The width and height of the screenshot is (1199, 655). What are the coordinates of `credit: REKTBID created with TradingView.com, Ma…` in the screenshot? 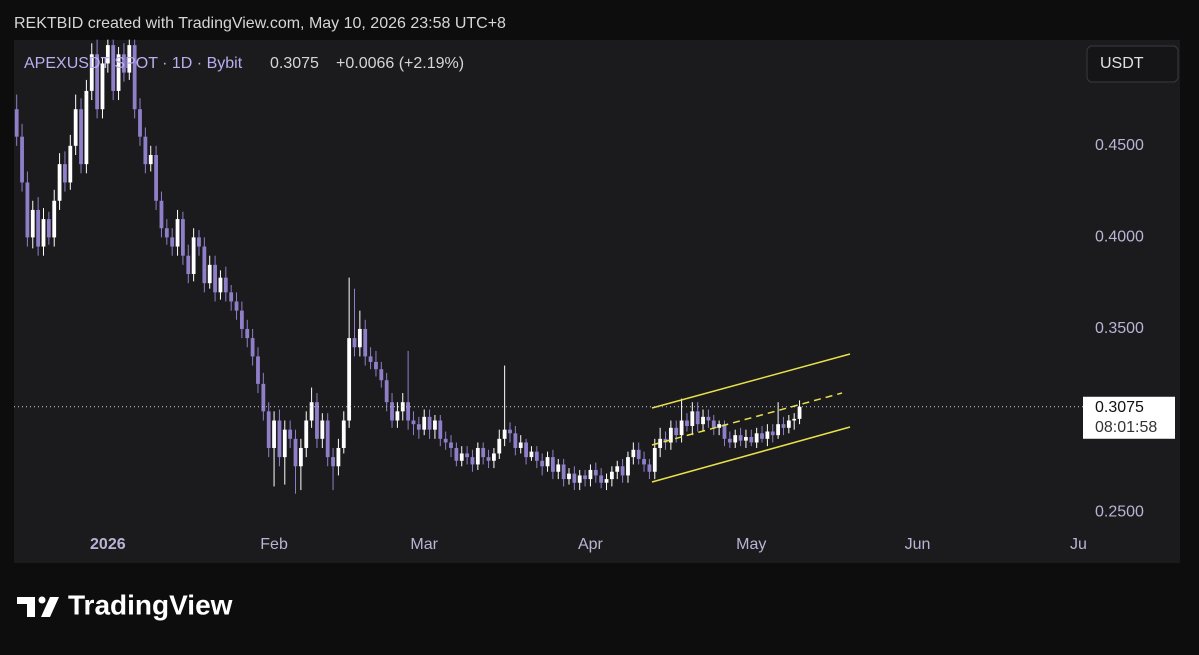 It's located at (260, 23).